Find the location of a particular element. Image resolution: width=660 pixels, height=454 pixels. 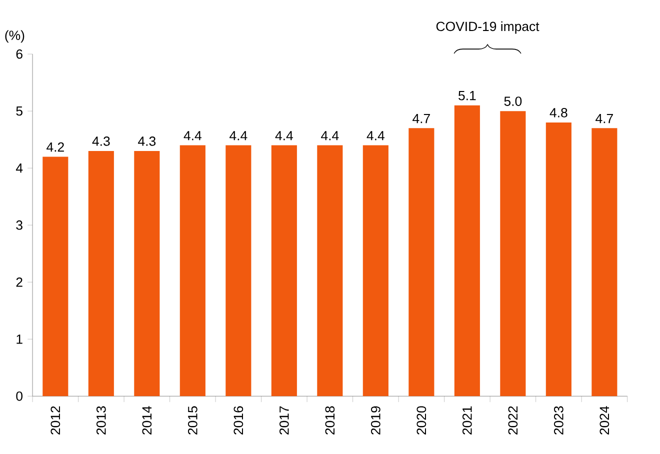

y-tick-label: 0 is located at coordinates (19, 396).